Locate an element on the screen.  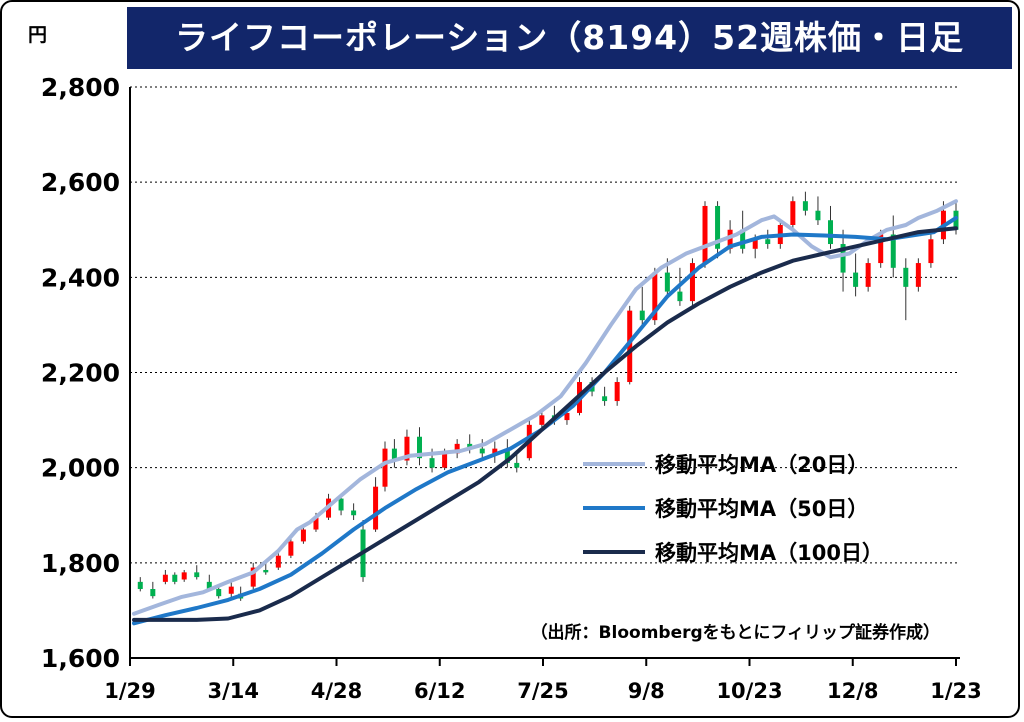
legend: 移動平均MA（20日） 移動平均MA（50日） 移動平均MA（100日） is located at coordinates (733, 509).